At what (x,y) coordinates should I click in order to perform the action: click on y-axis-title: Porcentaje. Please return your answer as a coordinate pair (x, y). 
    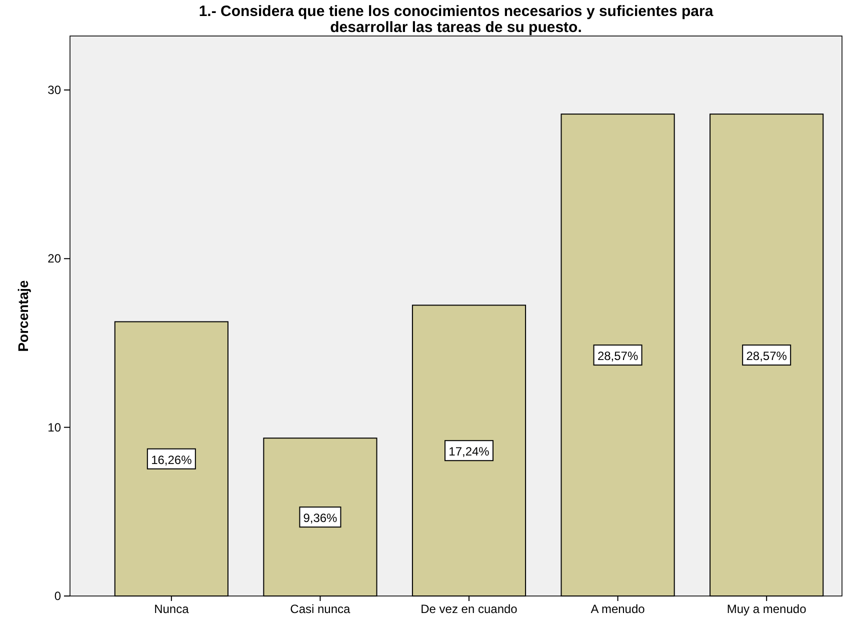
    Looking at the image, I should click on (23, 316).